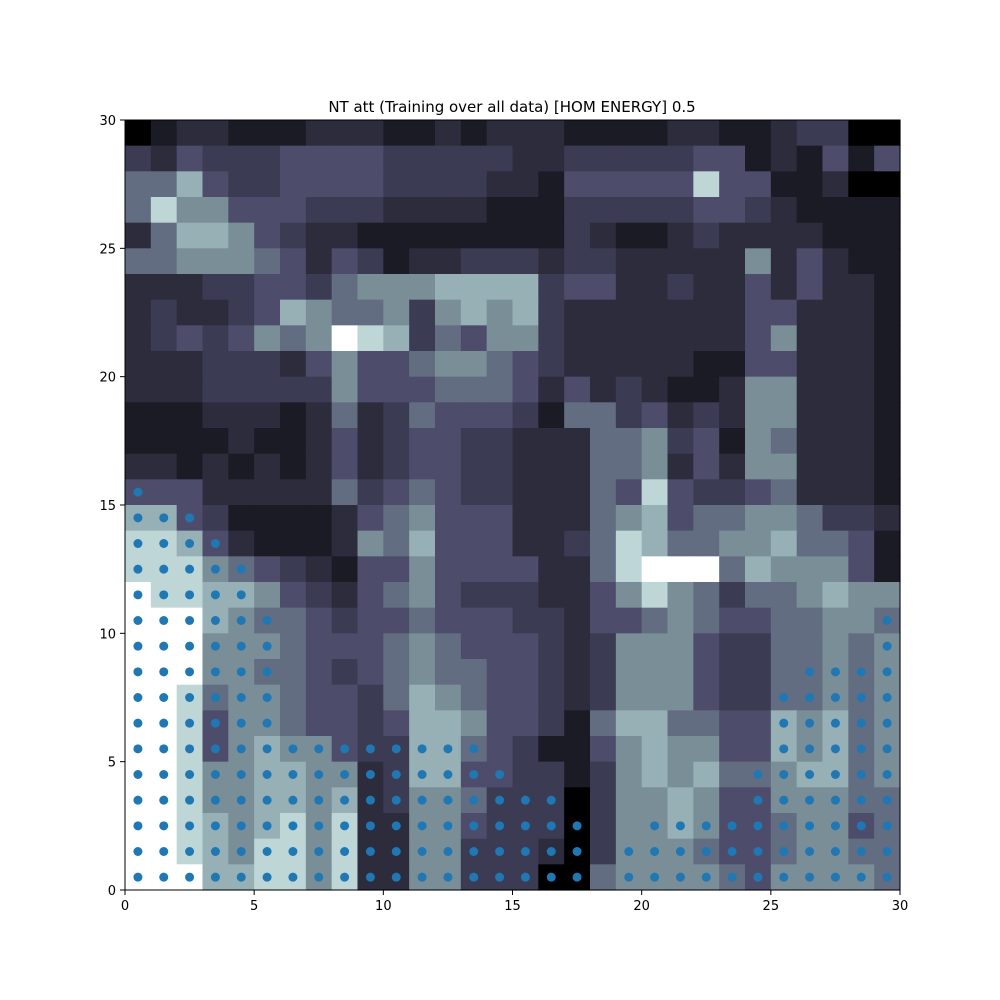 The height and width of the screenshot is (1000, 1000). What do you see at coordinates (514, 902) in the screenshot?
I see `x-axis: 0 5 10 15 20 25 30` at bounding box center [514, 902].